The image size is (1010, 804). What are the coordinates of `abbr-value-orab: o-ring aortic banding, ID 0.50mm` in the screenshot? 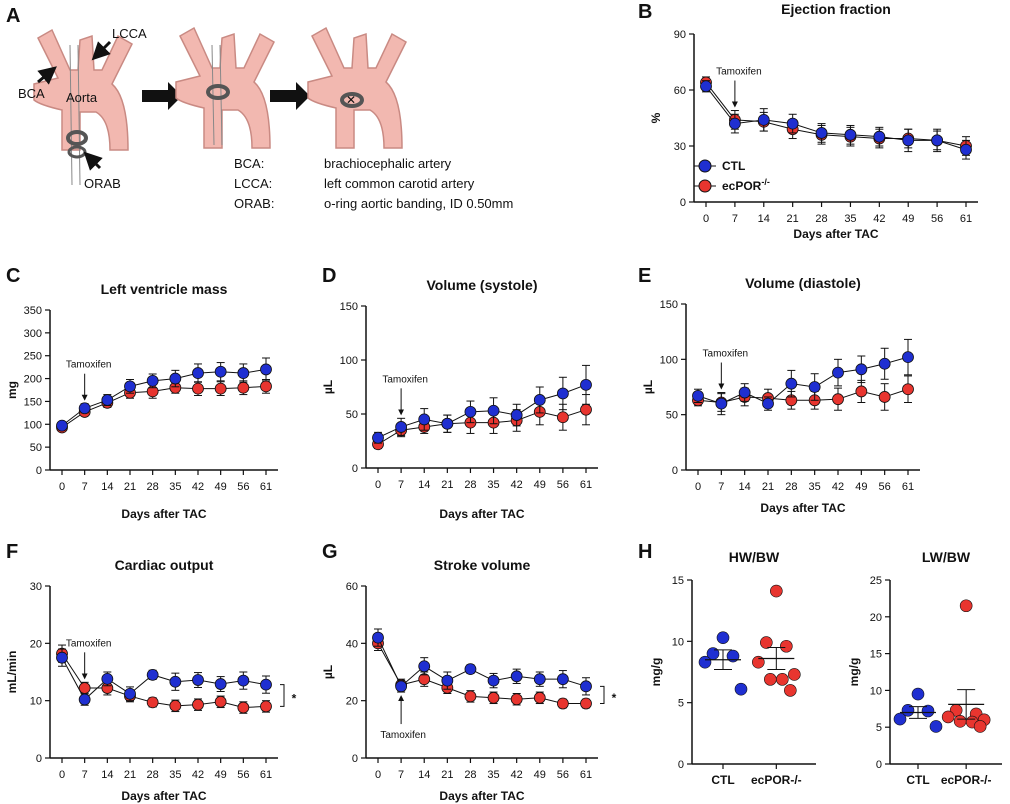 It's located at (418, 203).